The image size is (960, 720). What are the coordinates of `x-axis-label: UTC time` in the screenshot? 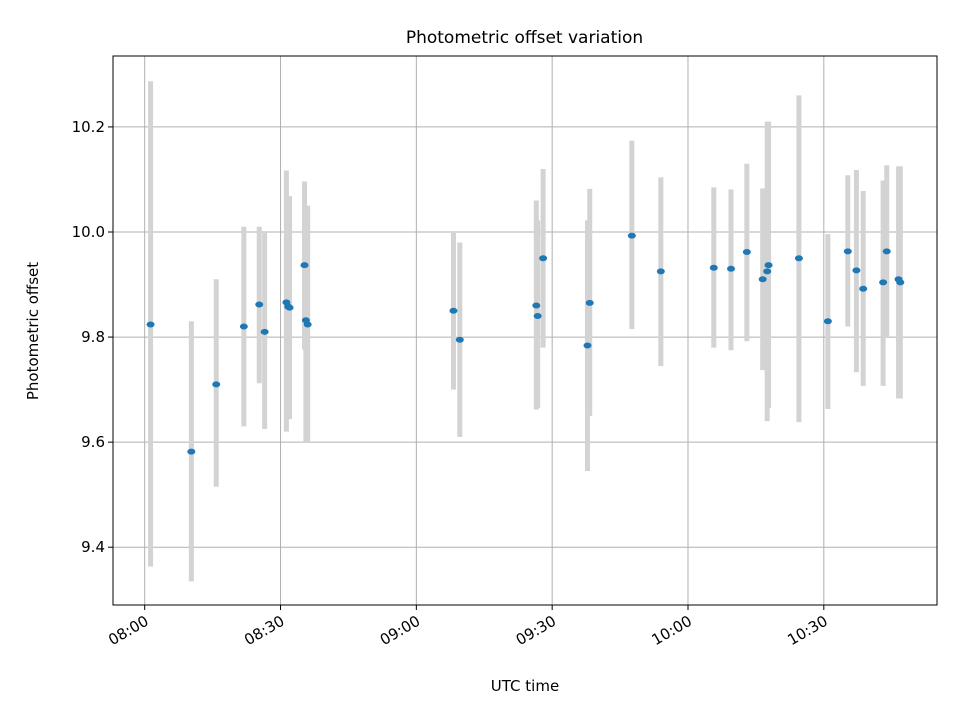 It's located at (525, 686).